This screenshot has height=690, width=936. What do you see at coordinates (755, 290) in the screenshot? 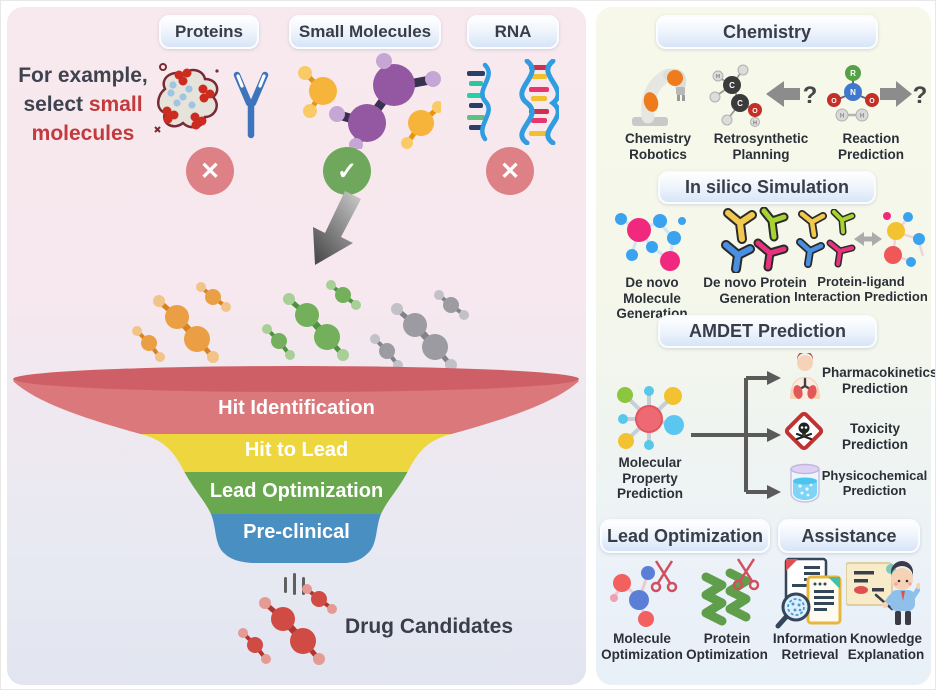
I see `de-novo-protein-generation-label: De novo Protein Generation` at bounding box center [755, 290].